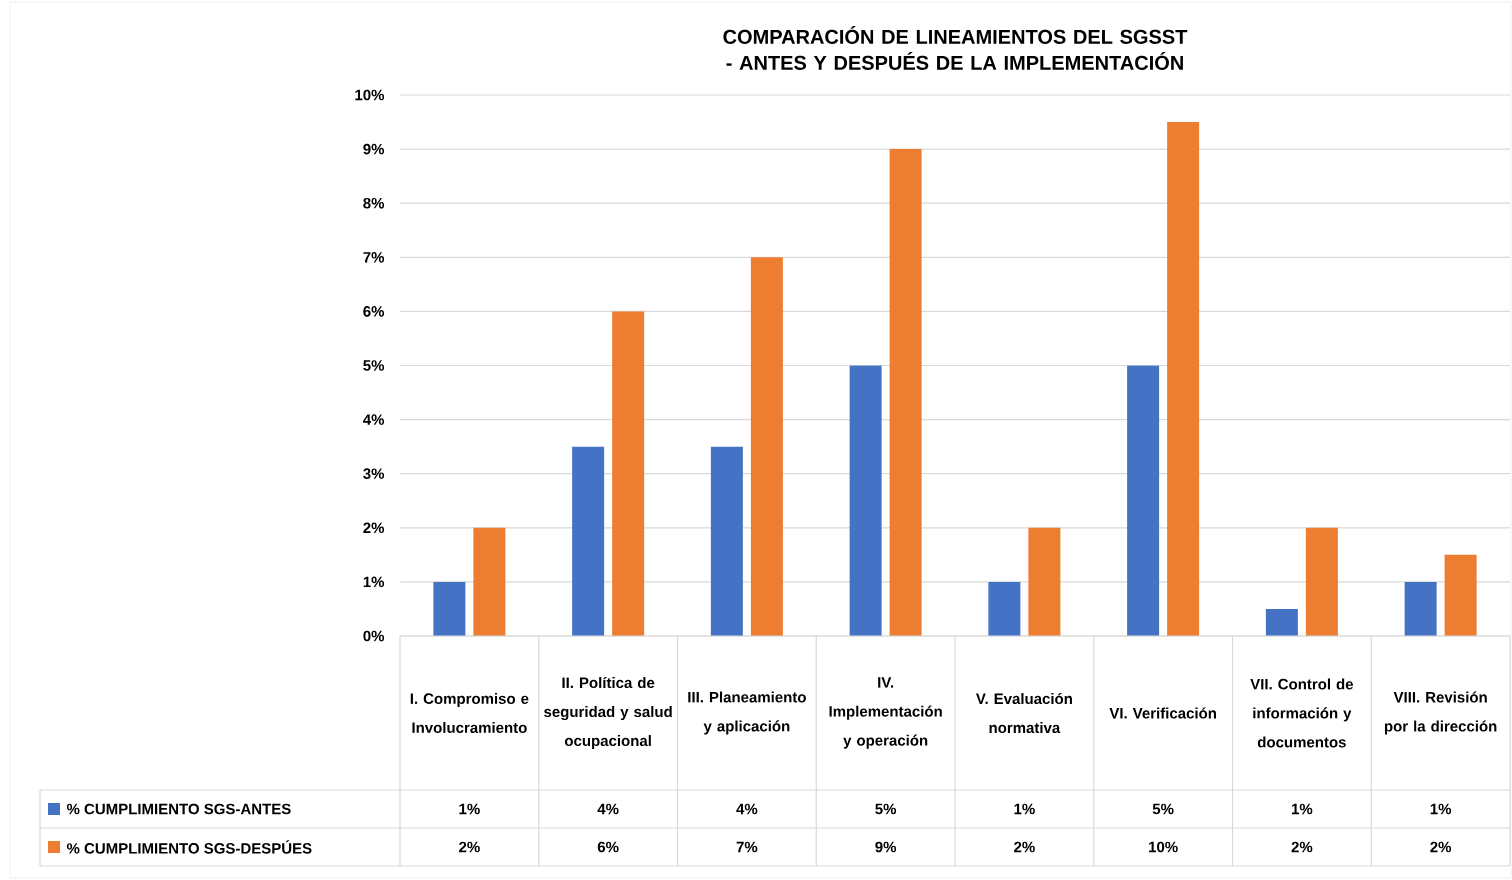  Describe the element at coordinates (374, 257) in the screenshot. I see `y-tick-label: 7%` at that location.